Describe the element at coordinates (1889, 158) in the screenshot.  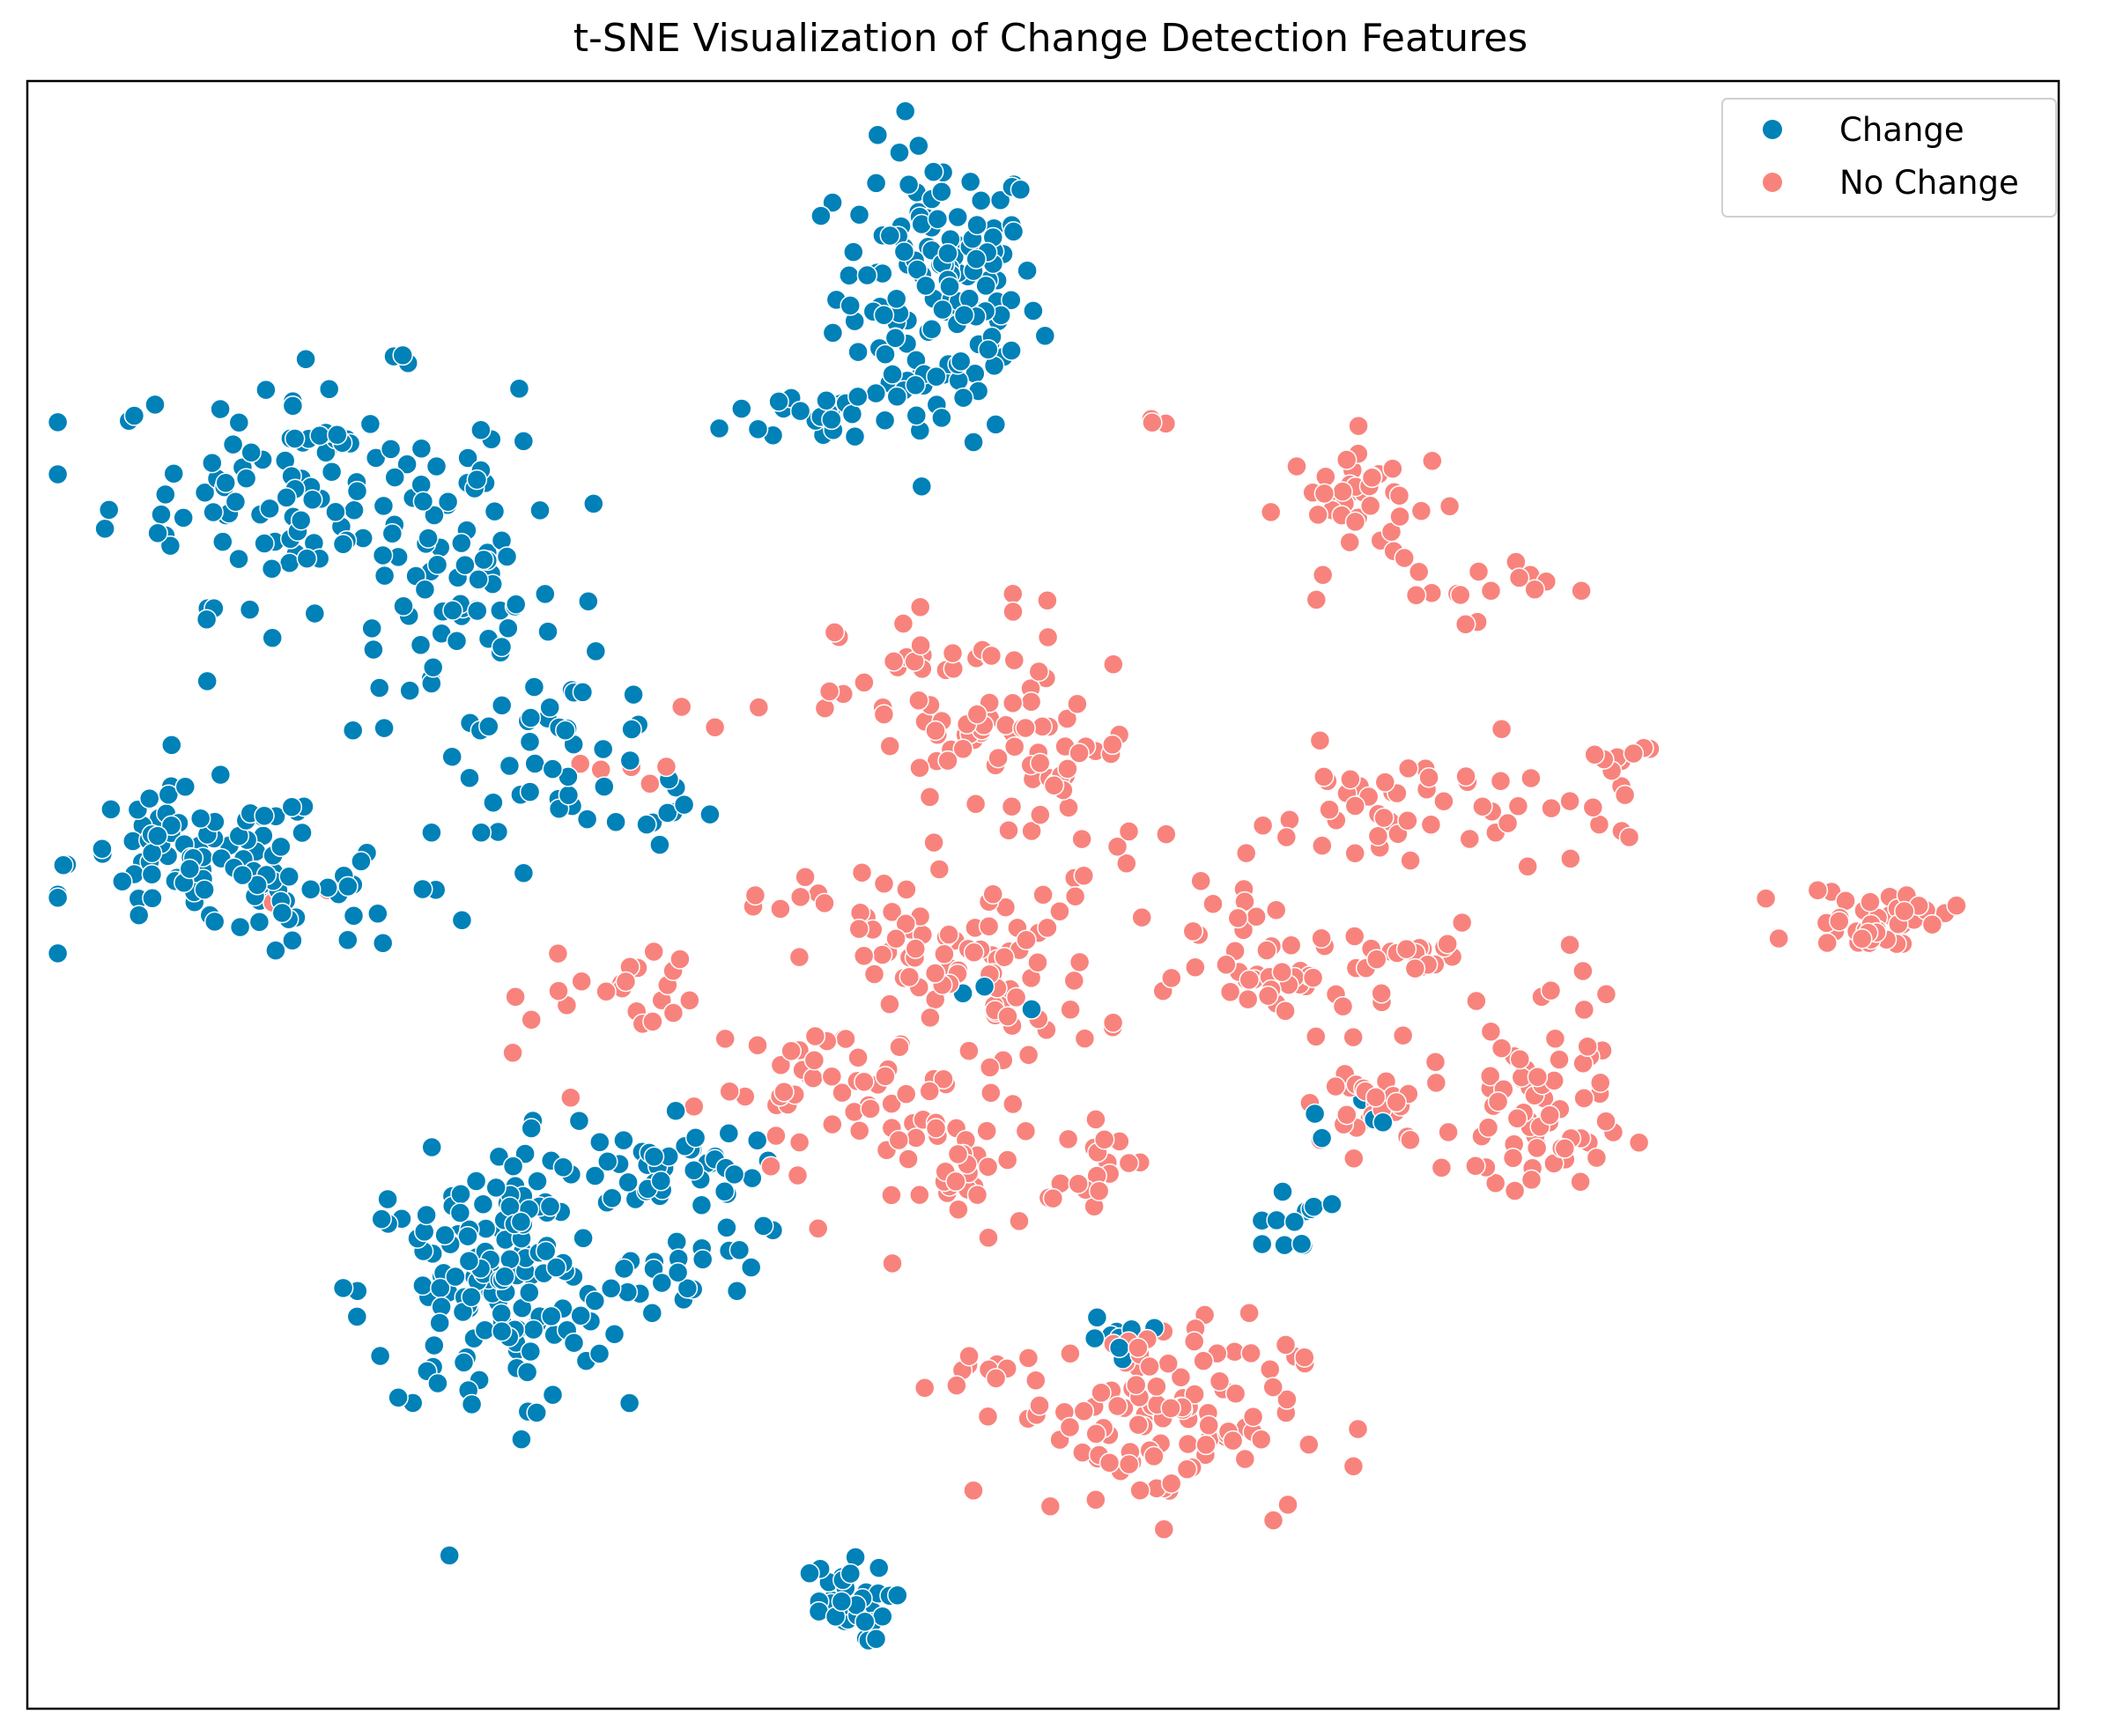
I see `legend: Change No Change` at that location.